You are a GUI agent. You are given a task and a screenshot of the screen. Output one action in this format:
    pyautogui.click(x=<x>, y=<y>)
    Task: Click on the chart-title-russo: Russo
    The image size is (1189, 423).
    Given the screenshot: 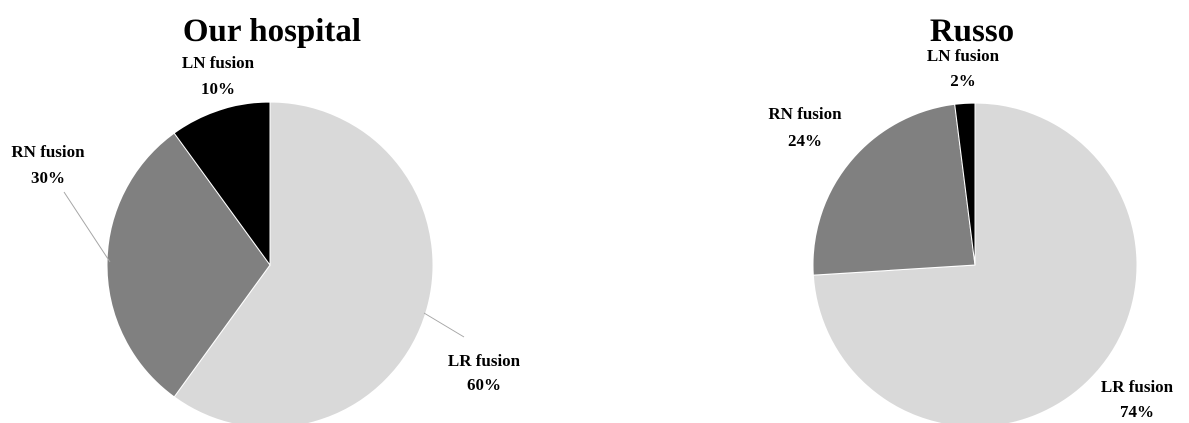 What is the action you would take?
    pyautogui.click(x=972, y=31)
    